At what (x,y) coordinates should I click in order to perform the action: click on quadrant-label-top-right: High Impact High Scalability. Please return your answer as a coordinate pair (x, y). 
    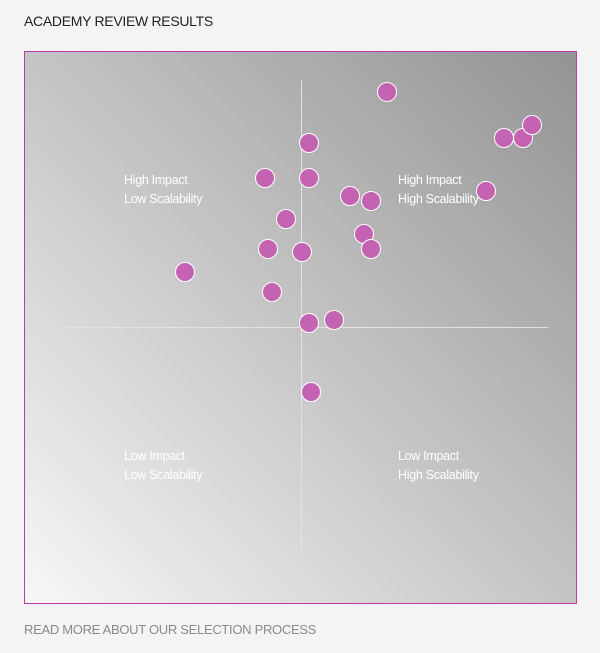
    Looking at the image, I should click on (438, 190).